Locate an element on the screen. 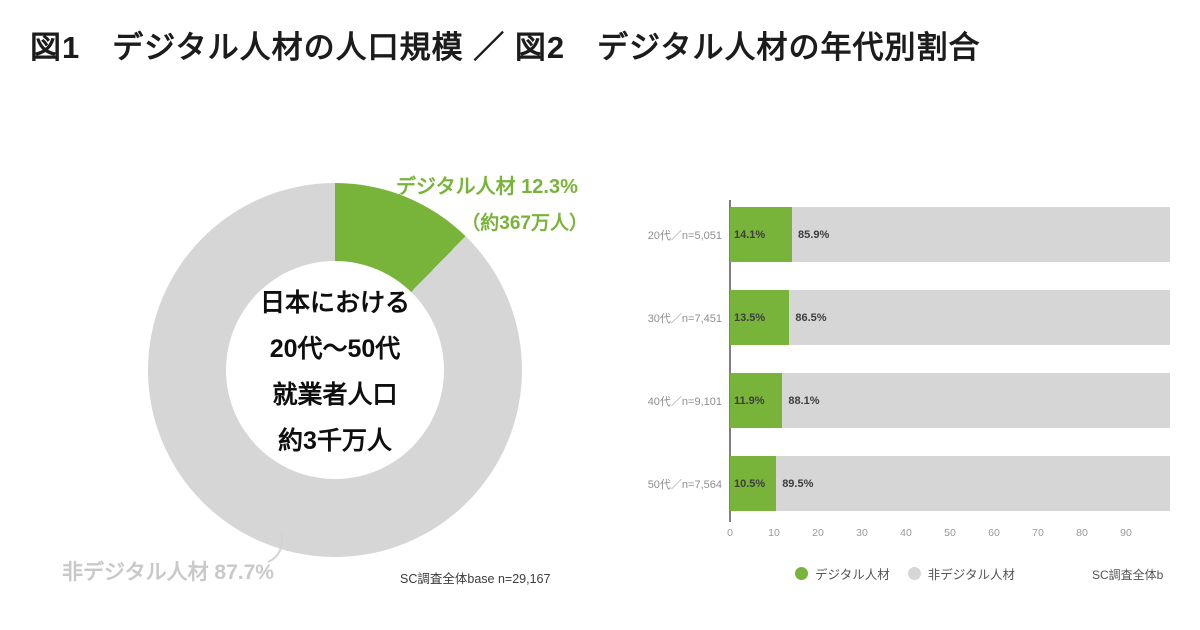  x-axis-tick: 40 is located at coordinates (906, 533).